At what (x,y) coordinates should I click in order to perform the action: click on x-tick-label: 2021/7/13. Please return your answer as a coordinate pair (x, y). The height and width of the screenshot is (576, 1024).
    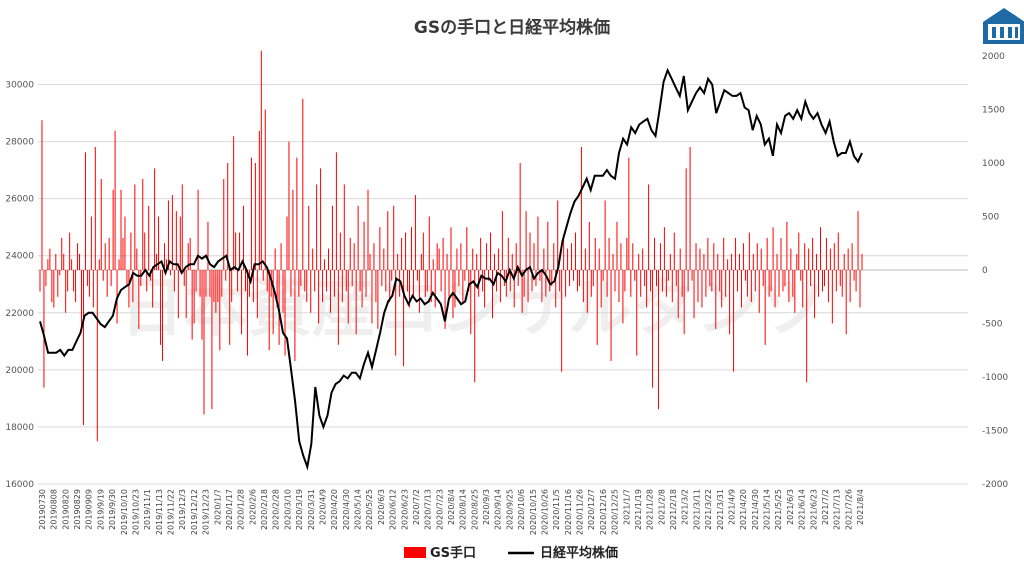
    Looking at the image, I should click on (837, 509).